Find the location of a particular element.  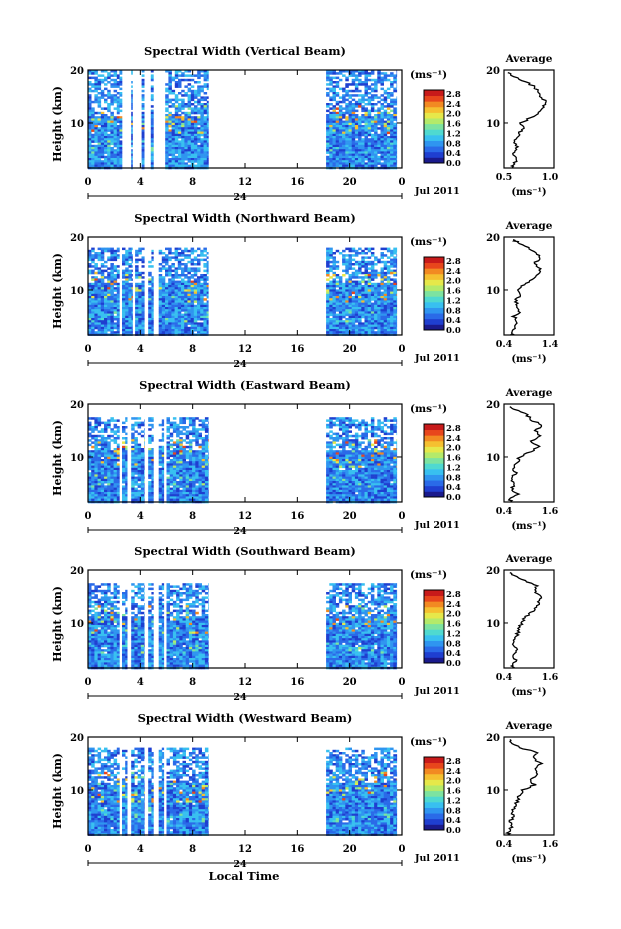

colorbar-swatch is located at coordinates (434, 310).